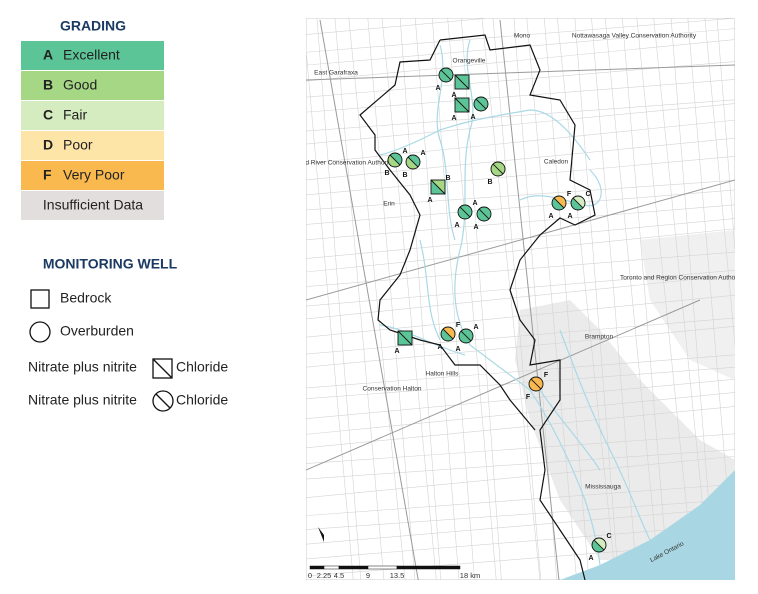 This screenshot has height=594, width=758. I want to click on overburden-label: Overburden, so click(97, 331).